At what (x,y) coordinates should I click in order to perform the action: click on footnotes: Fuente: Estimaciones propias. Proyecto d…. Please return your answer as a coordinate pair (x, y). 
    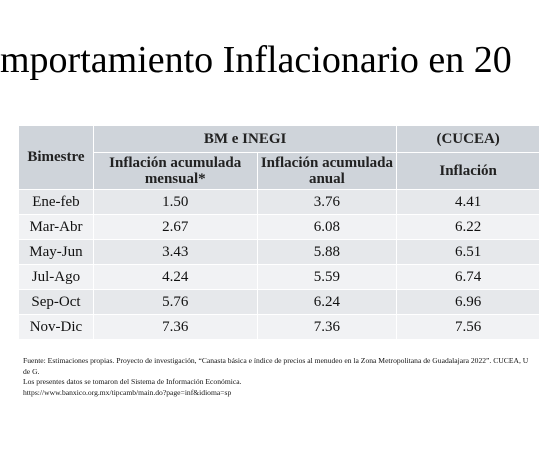
    Looking at the image, I should click on (278, 377).